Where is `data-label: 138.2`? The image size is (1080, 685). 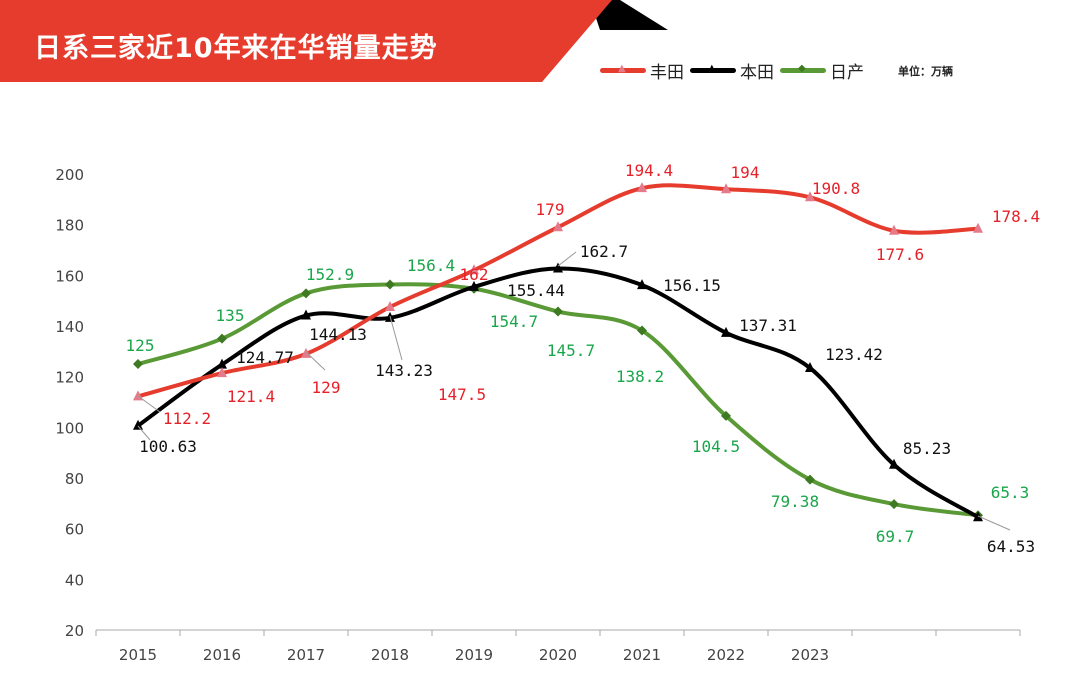 data-label: 138.2 is located at coordinates (640, 376).